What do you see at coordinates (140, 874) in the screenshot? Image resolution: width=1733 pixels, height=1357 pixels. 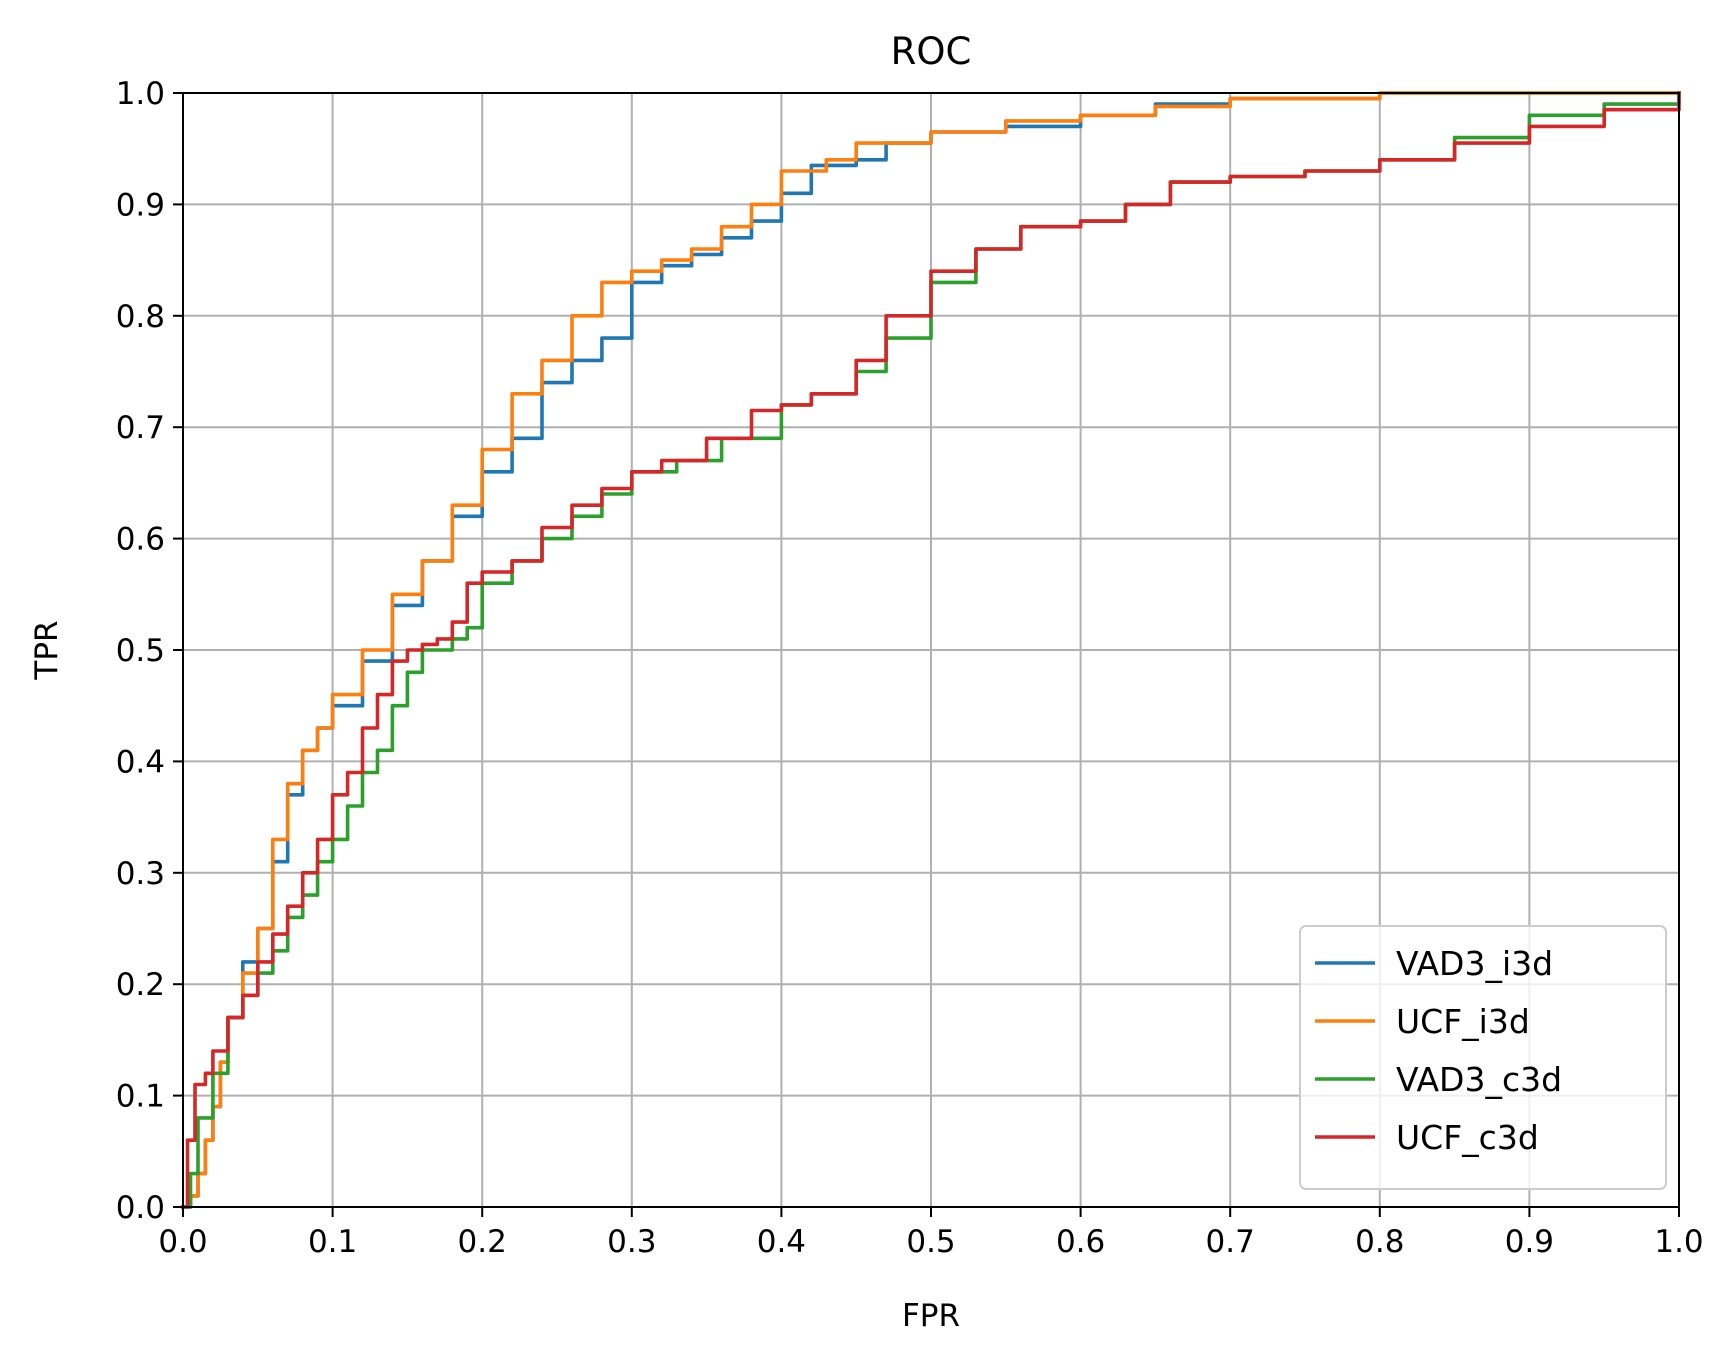 I see `y-tick-label: 0.3` at bounding box center [140, 874].